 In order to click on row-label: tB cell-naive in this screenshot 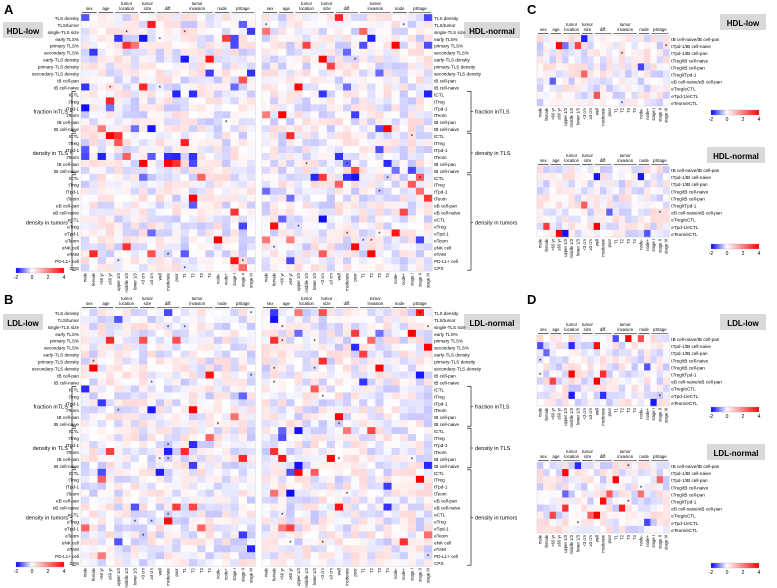, I will do `click(446, 382)`.